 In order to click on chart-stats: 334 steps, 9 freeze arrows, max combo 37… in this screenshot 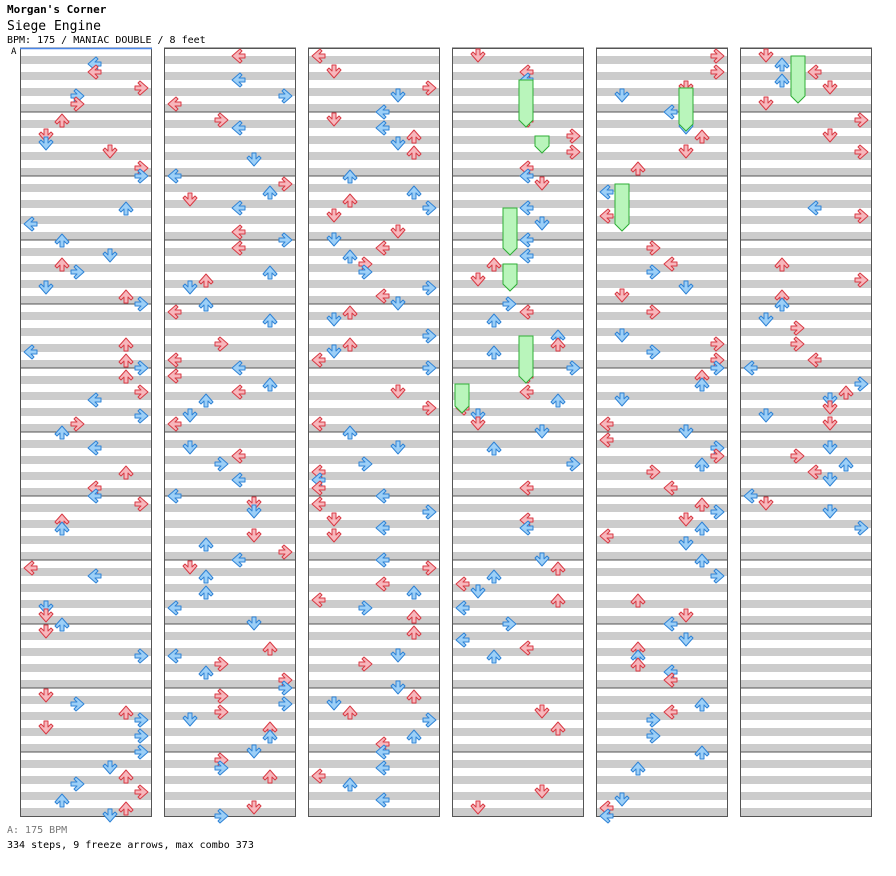, I will do `click(130, 845)`.